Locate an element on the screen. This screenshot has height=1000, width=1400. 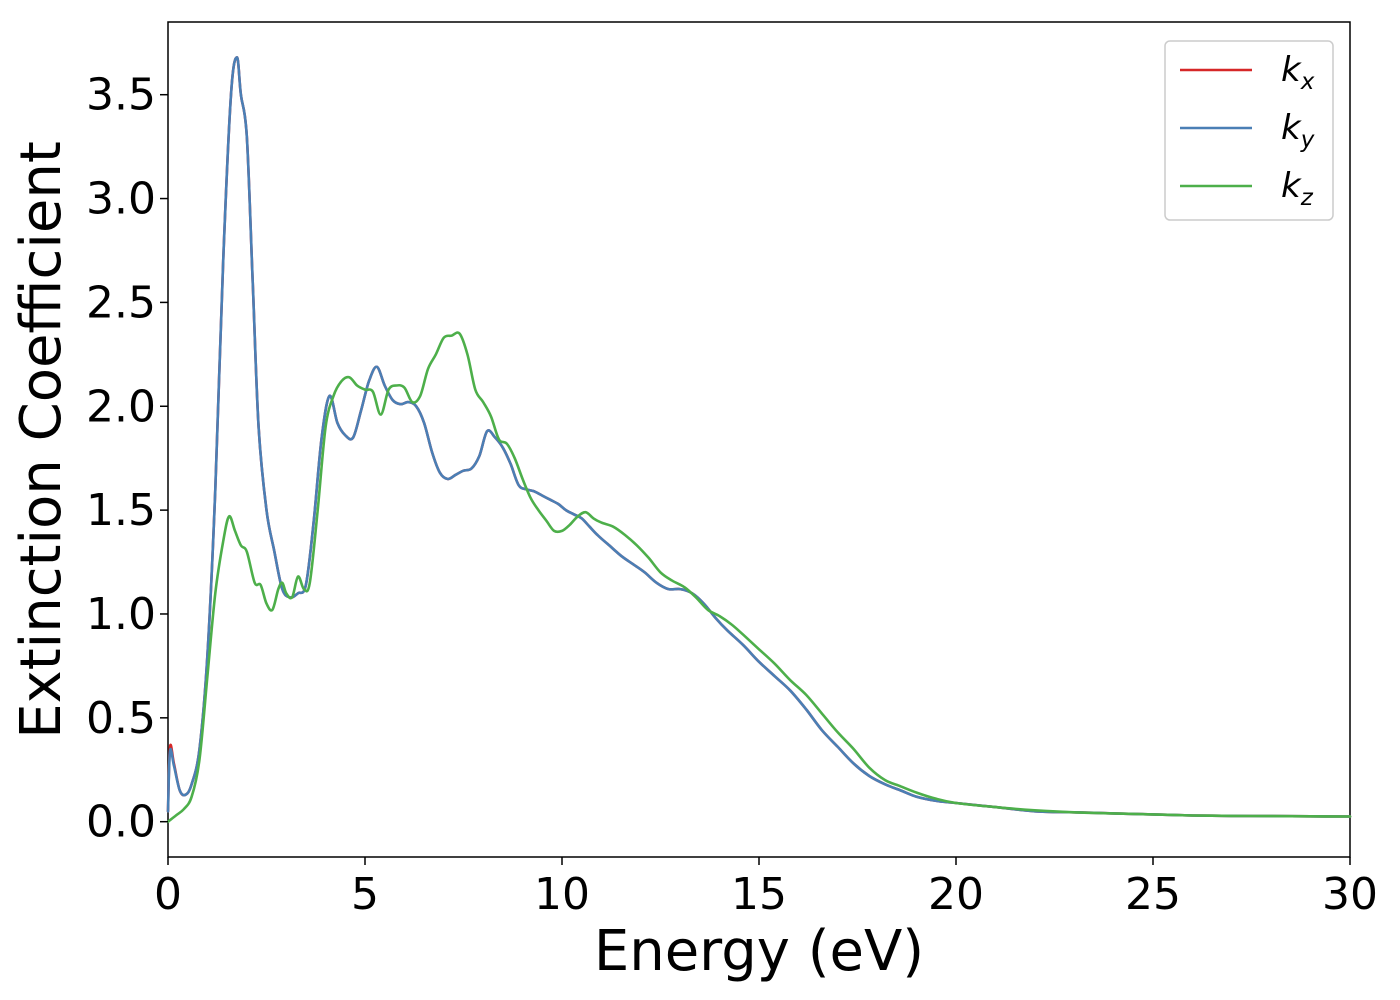
y-tick-label: 2.5 is located at coordinates (121, 302).